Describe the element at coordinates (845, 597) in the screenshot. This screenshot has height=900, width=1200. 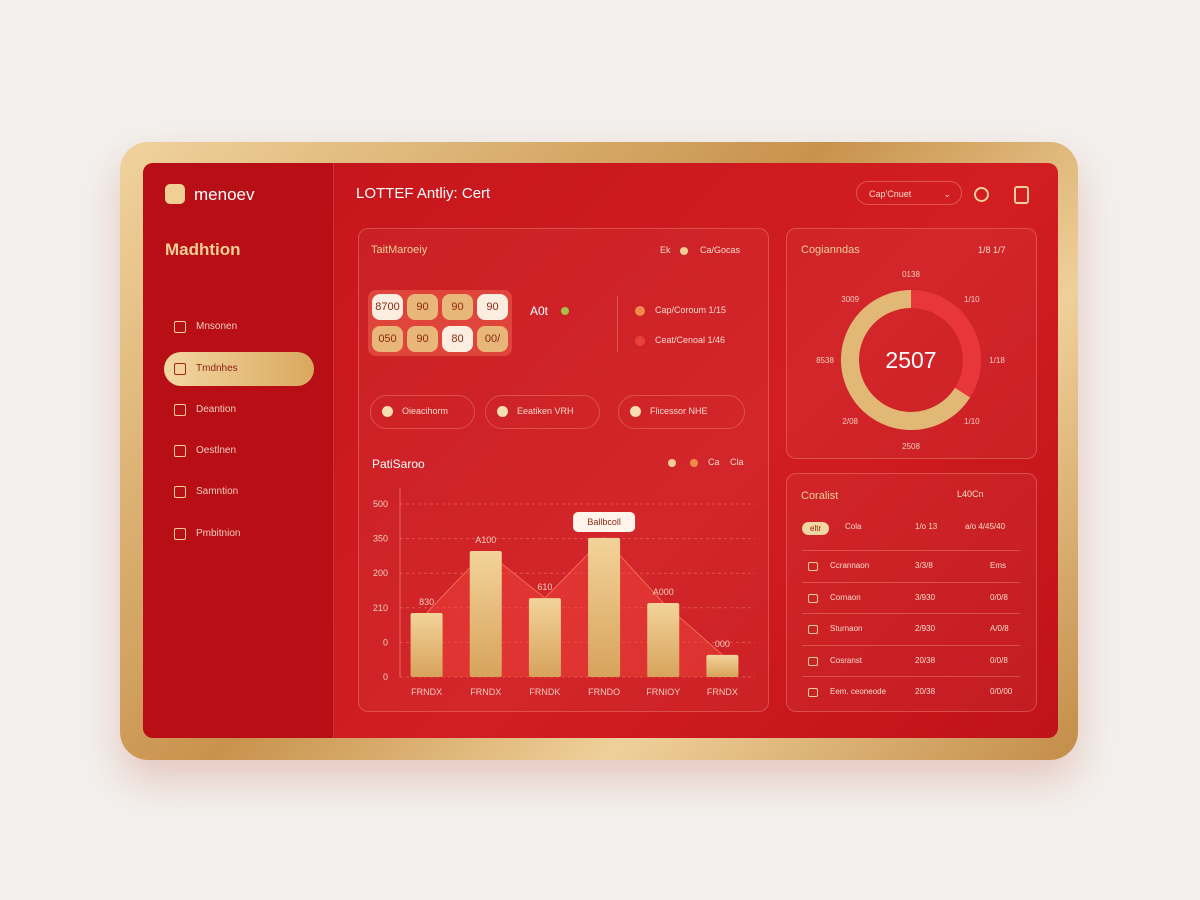
I see `table-cell: Cornaon` at that location.